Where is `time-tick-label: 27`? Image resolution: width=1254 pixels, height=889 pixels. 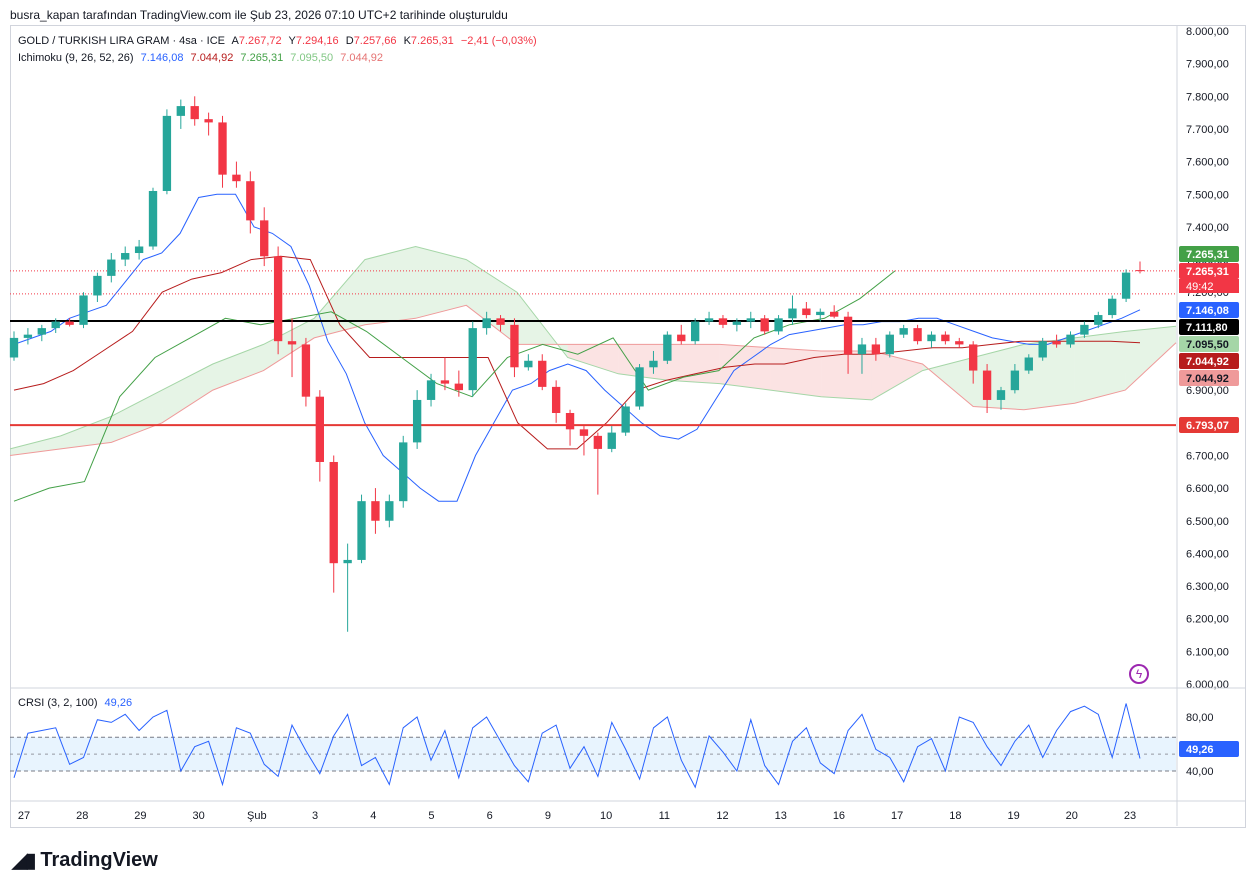 time-tick-label: 27 is located at coordinates (24, 816).